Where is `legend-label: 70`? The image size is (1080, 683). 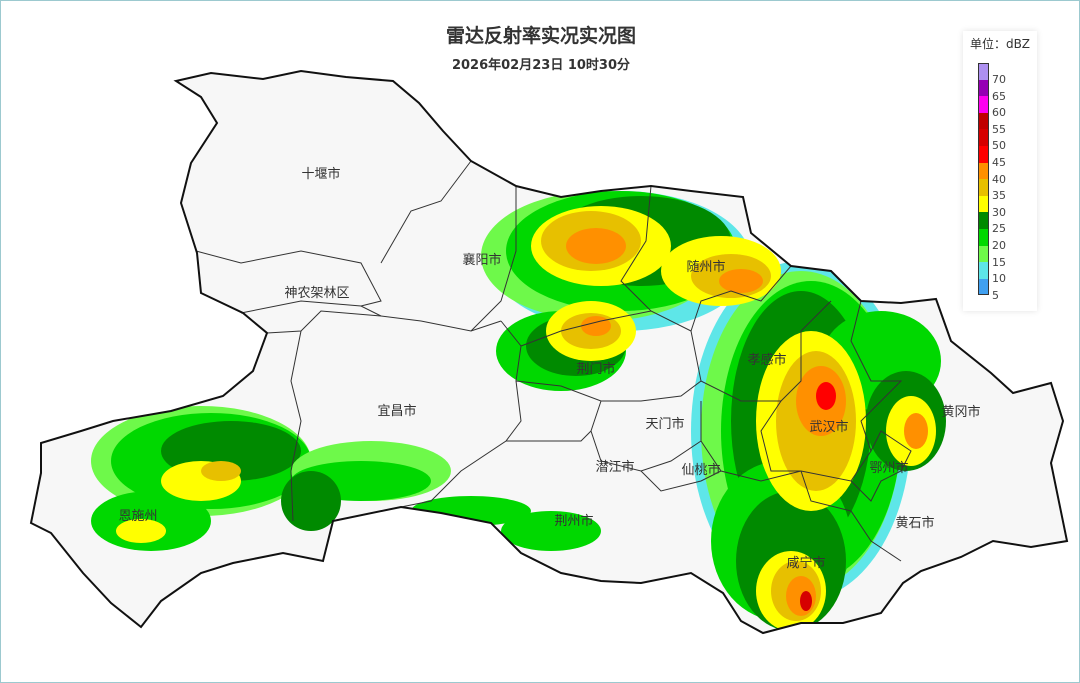
legend-label: 70 is located at coordinates (999, 79).